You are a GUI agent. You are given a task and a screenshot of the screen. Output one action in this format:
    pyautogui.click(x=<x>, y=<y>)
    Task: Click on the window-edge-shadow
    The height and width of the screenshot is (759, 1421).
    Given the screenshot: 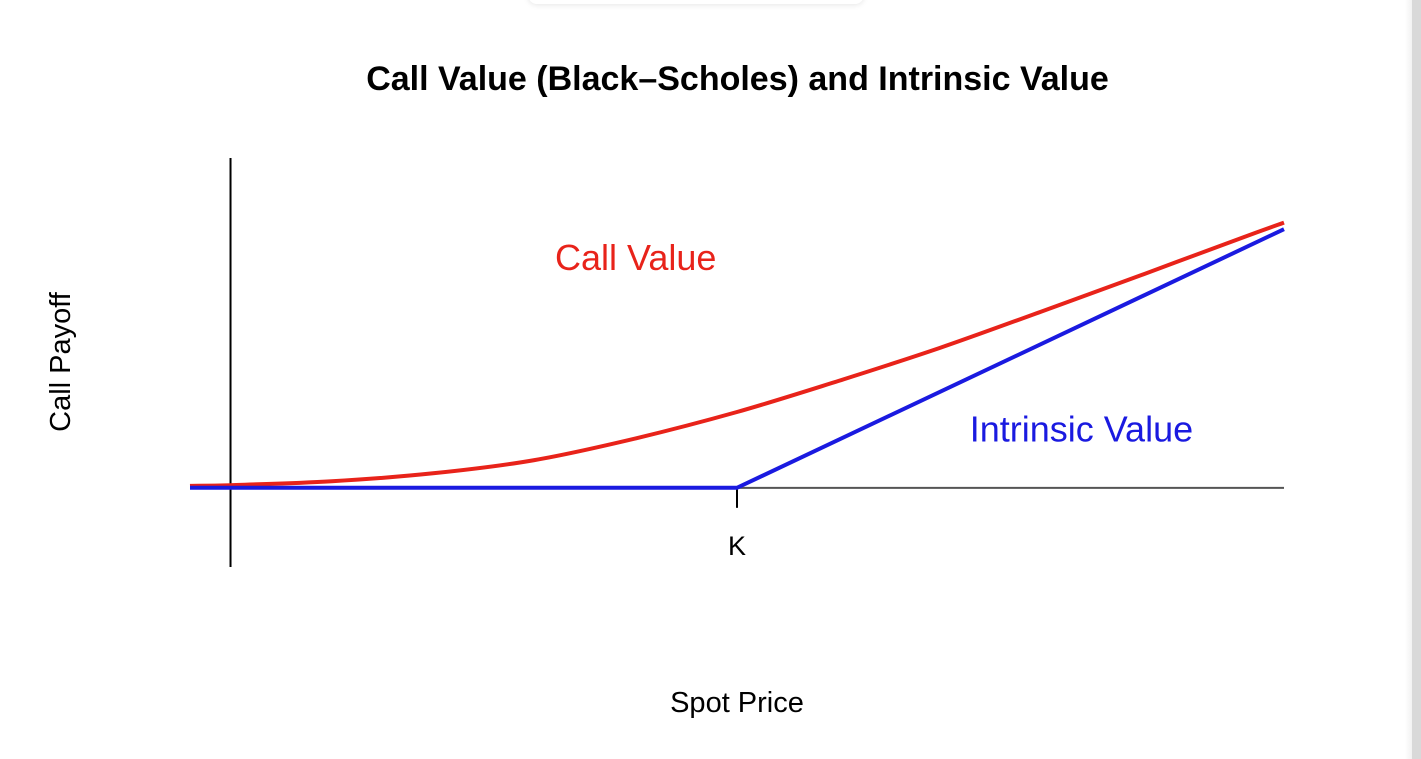 What is the action you would take?
    pyautogui.click(x=1408, y=379)
    